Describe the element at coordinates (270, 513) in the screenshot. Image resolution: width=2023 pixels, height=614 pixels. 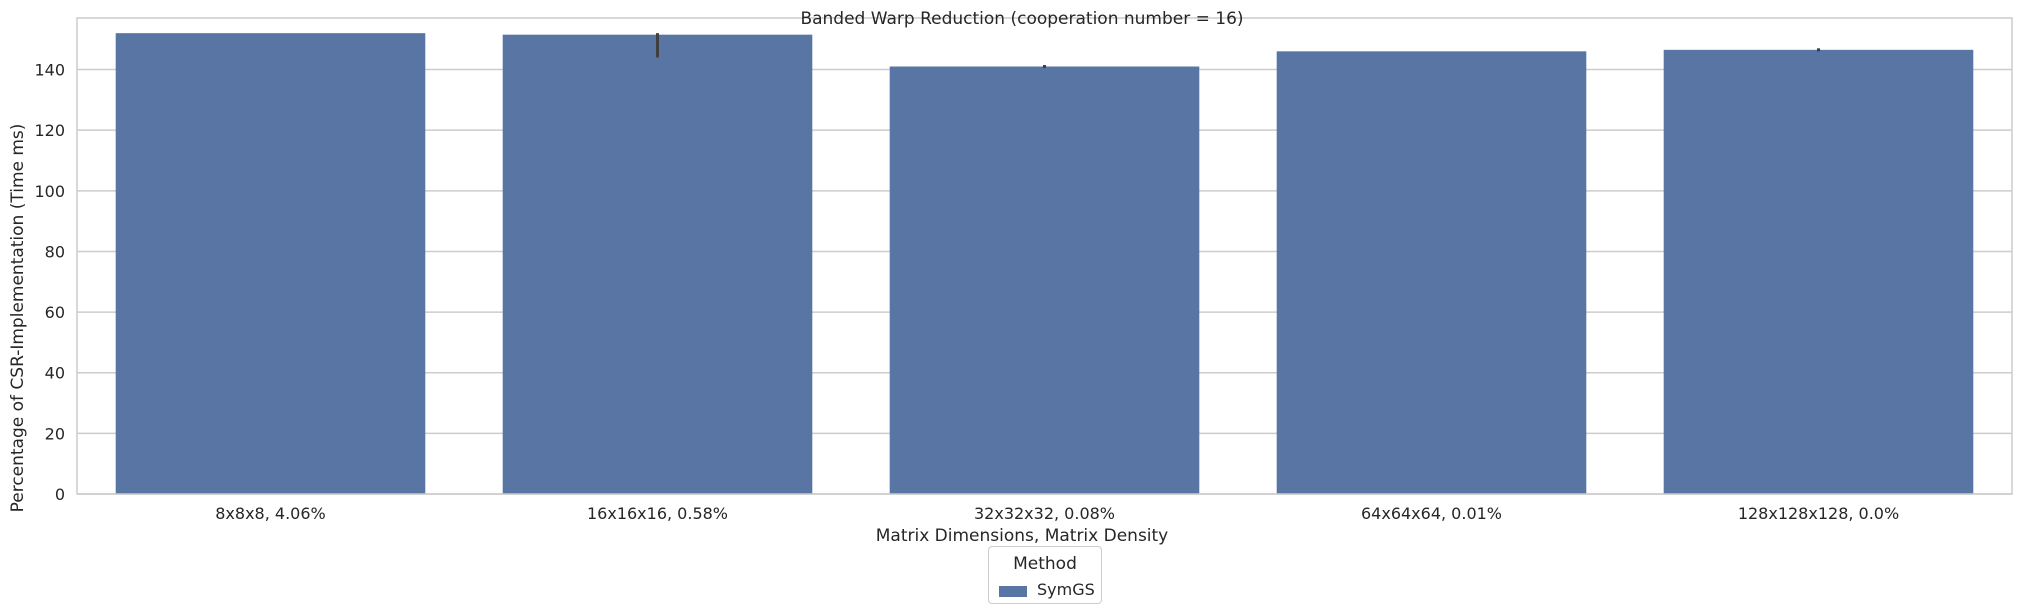
I see `x-tick-label: 8x8x8, 4.06%` at that location.